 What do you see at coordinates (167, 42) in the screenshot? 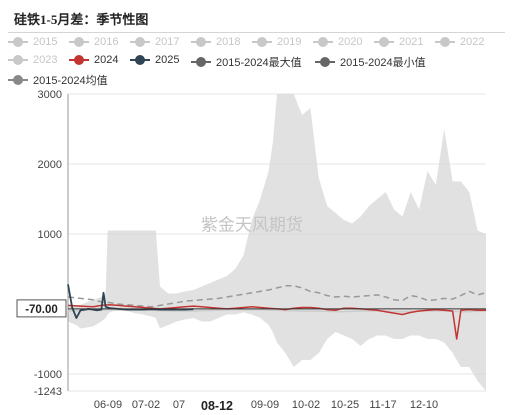
I see `legend-label: 2017` at bounding box center [167, 42].